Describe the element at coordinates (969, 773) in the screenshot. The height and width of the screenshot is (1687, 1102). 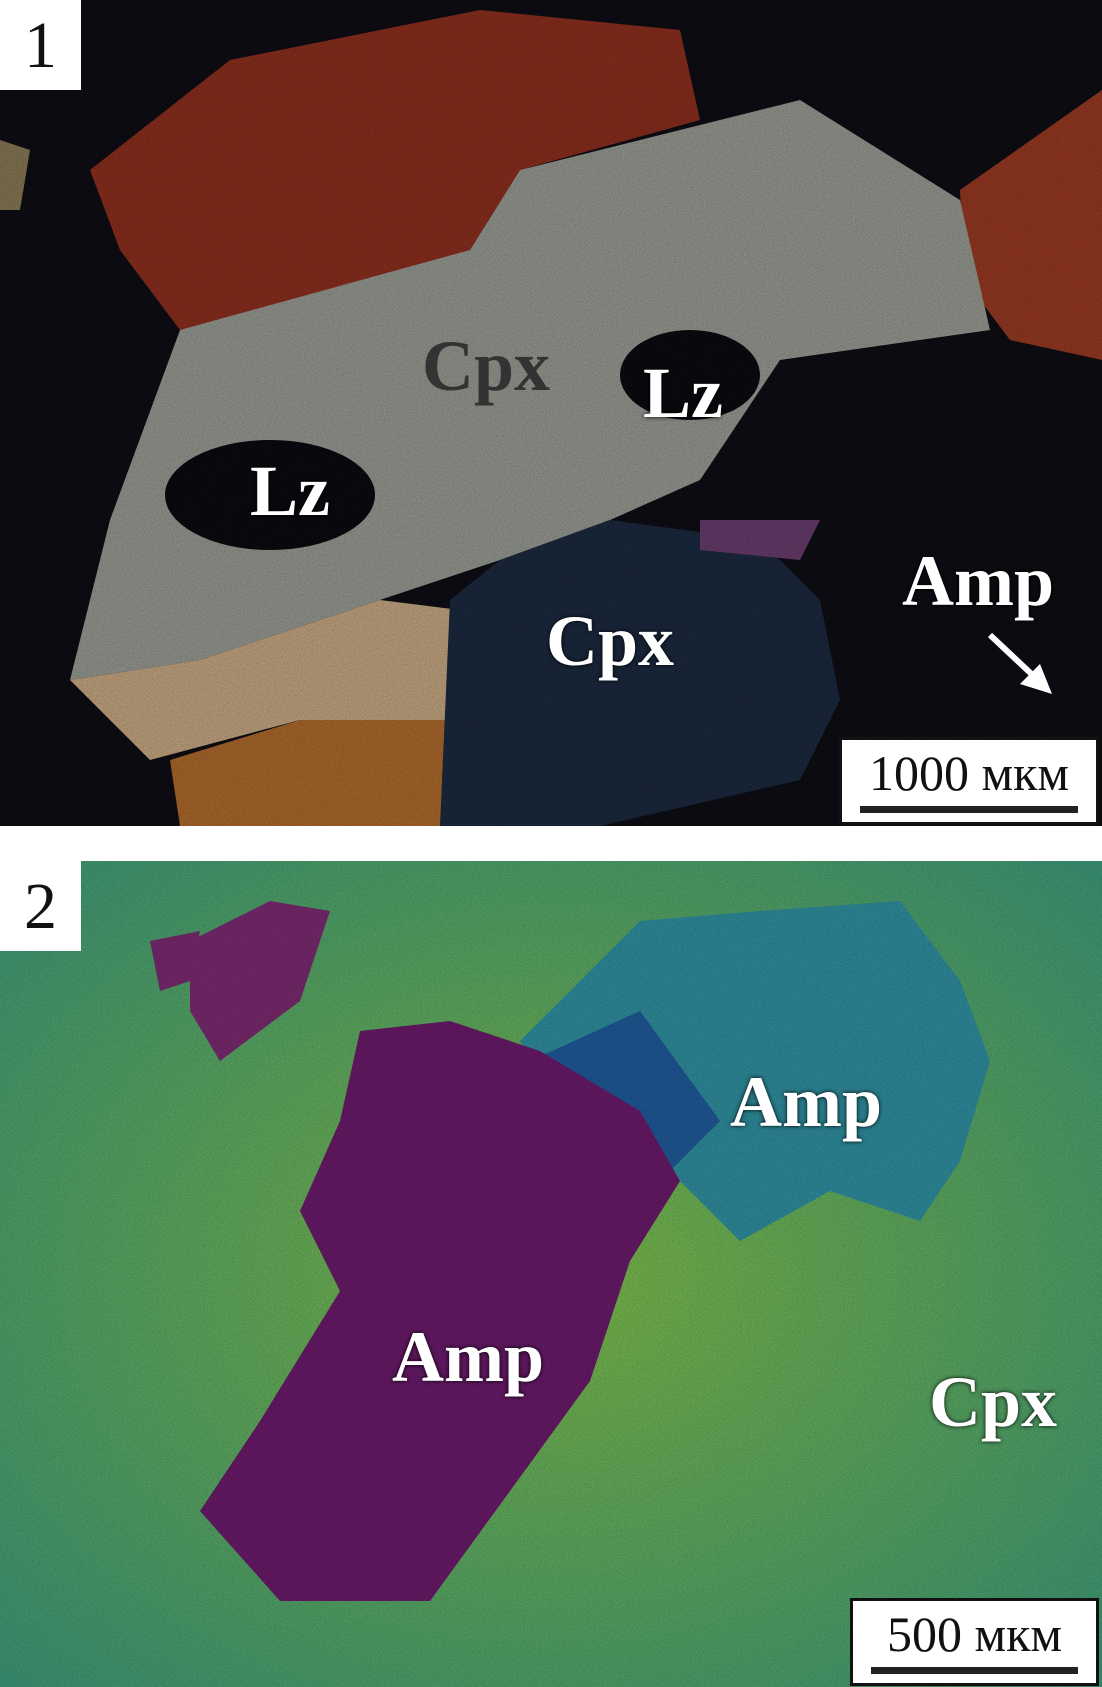
I see `scale-bar-label: 1000 мкм` at that location.